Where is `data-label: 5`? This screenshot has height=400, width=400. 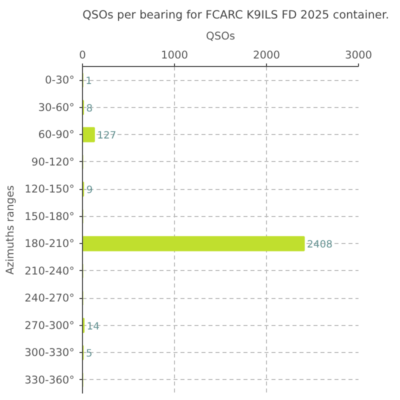
data-label: 5 is located at coordinates (89, 354).